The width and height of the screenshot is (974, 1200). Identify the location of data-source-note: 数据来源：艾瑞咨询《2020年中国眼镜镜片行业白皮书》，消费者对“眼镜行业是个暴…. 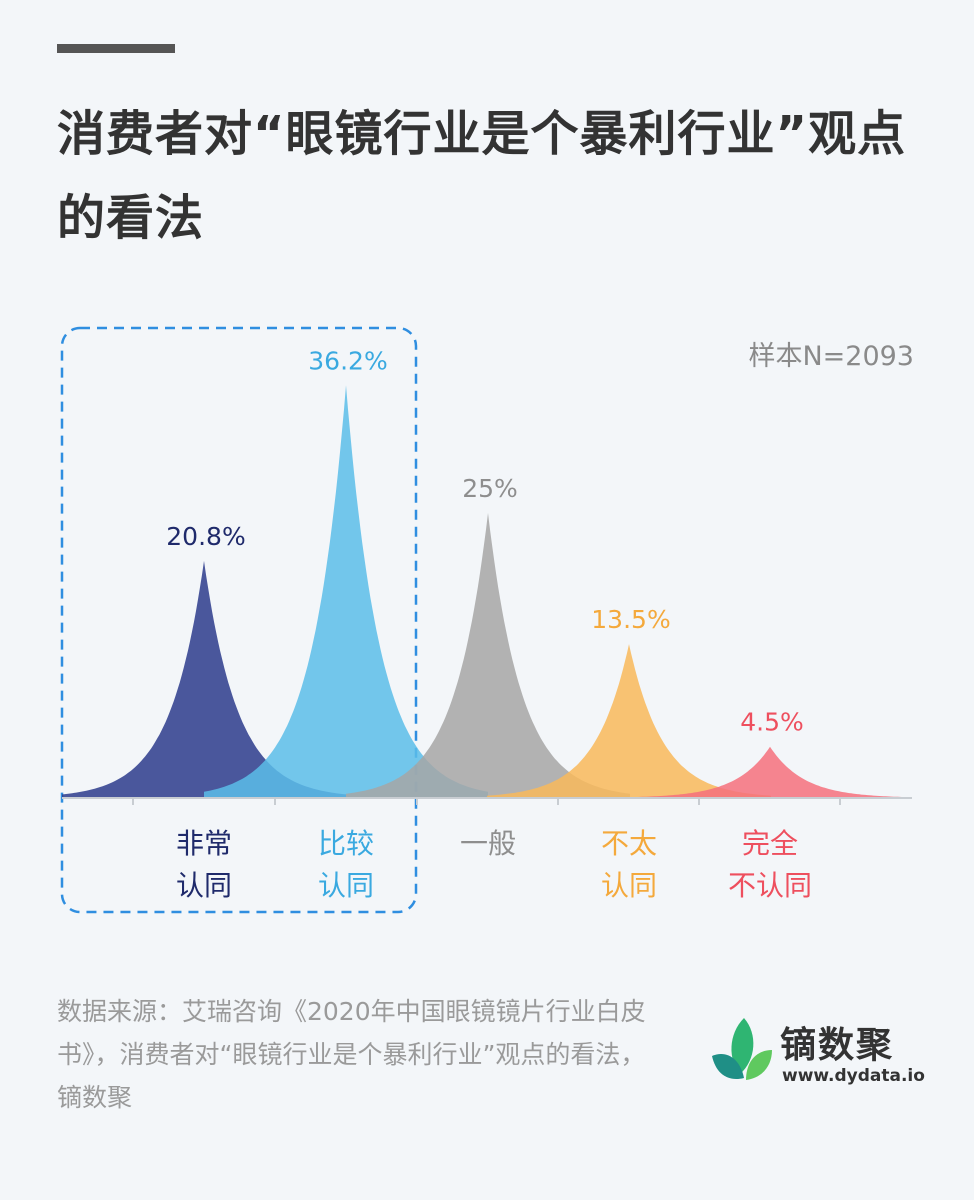
(351, 1054).